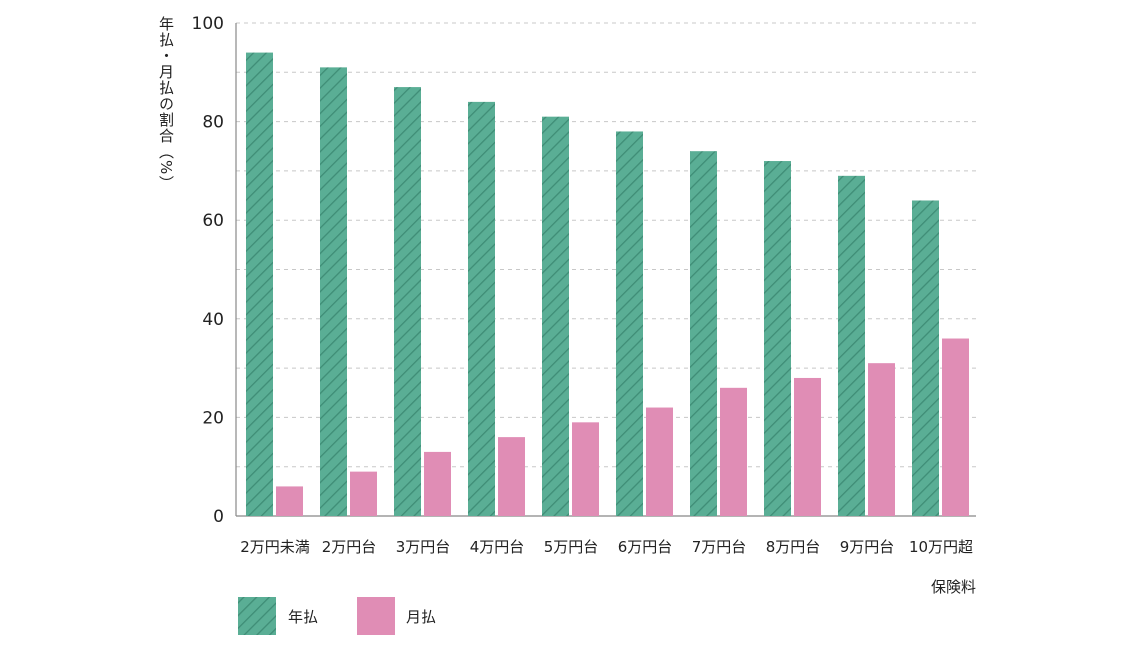 This screenshot has height=646, width=1148. What do you see at coordinates (497, 547) in the screenshot?
I see `x-tick-label: 4万円台` at bounding box center [497, 547].